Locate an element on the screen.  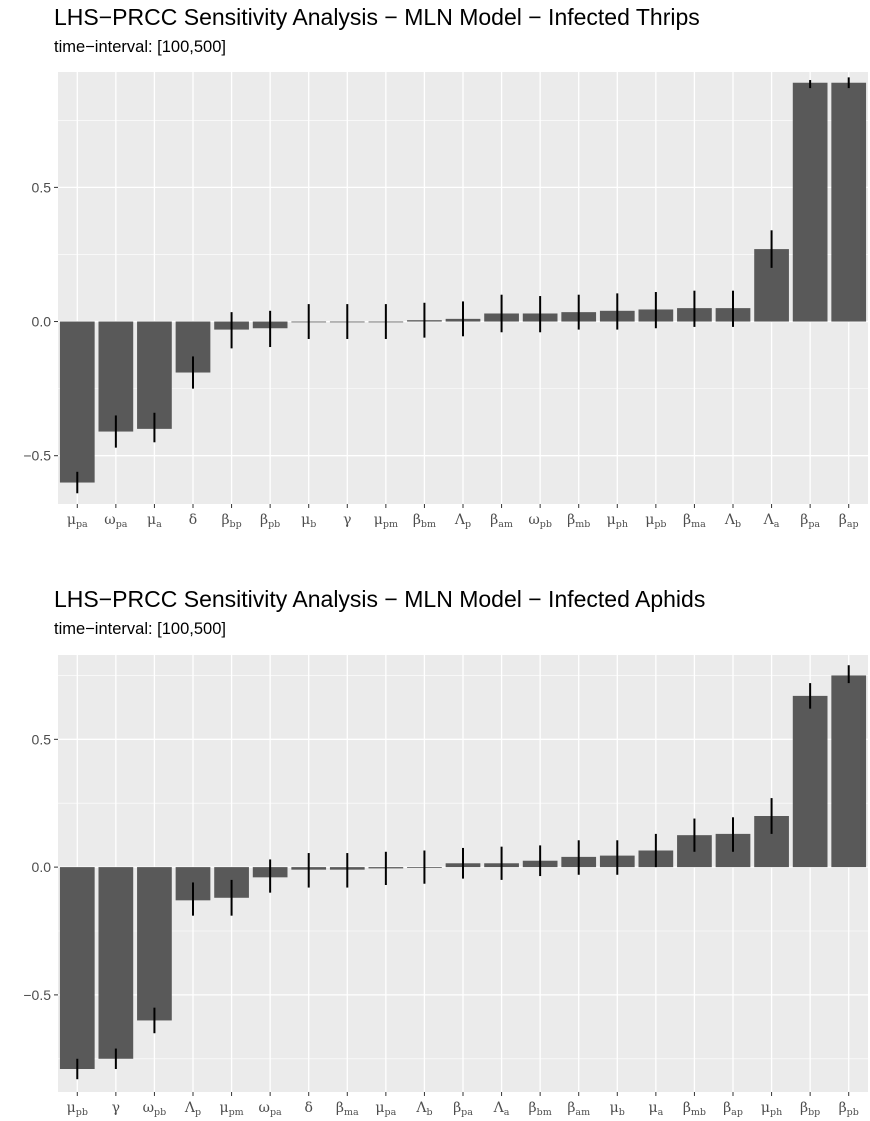
x-tick-subscript: pm is located at coordinates (236, 1112).